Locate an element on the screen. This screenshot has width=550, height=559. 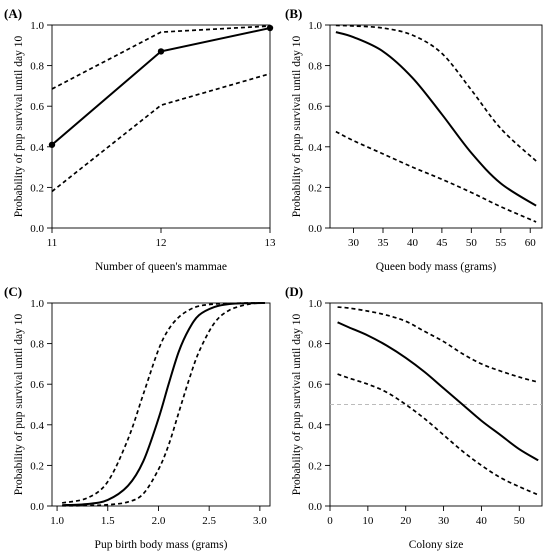
x-tick-label: 60 is located at coordinates (531, 243).